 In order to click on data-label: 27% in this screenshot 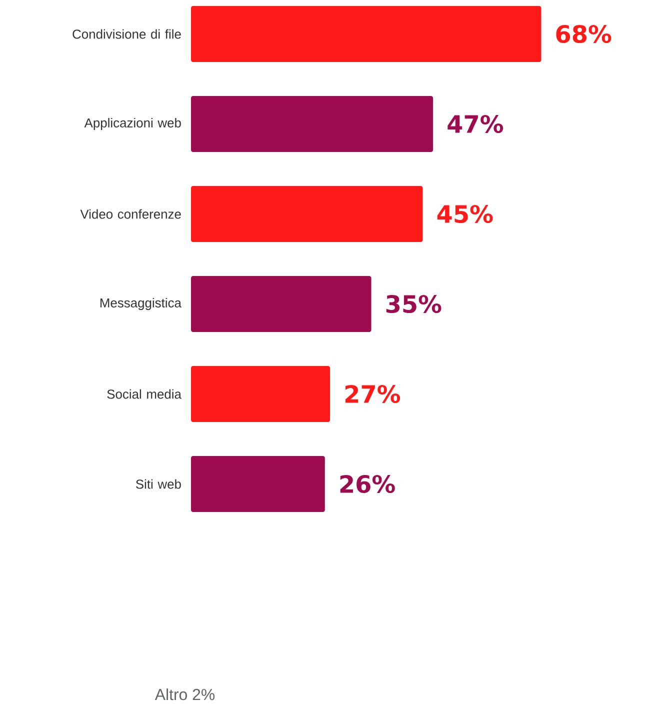, I will do `click(372, 394)`.